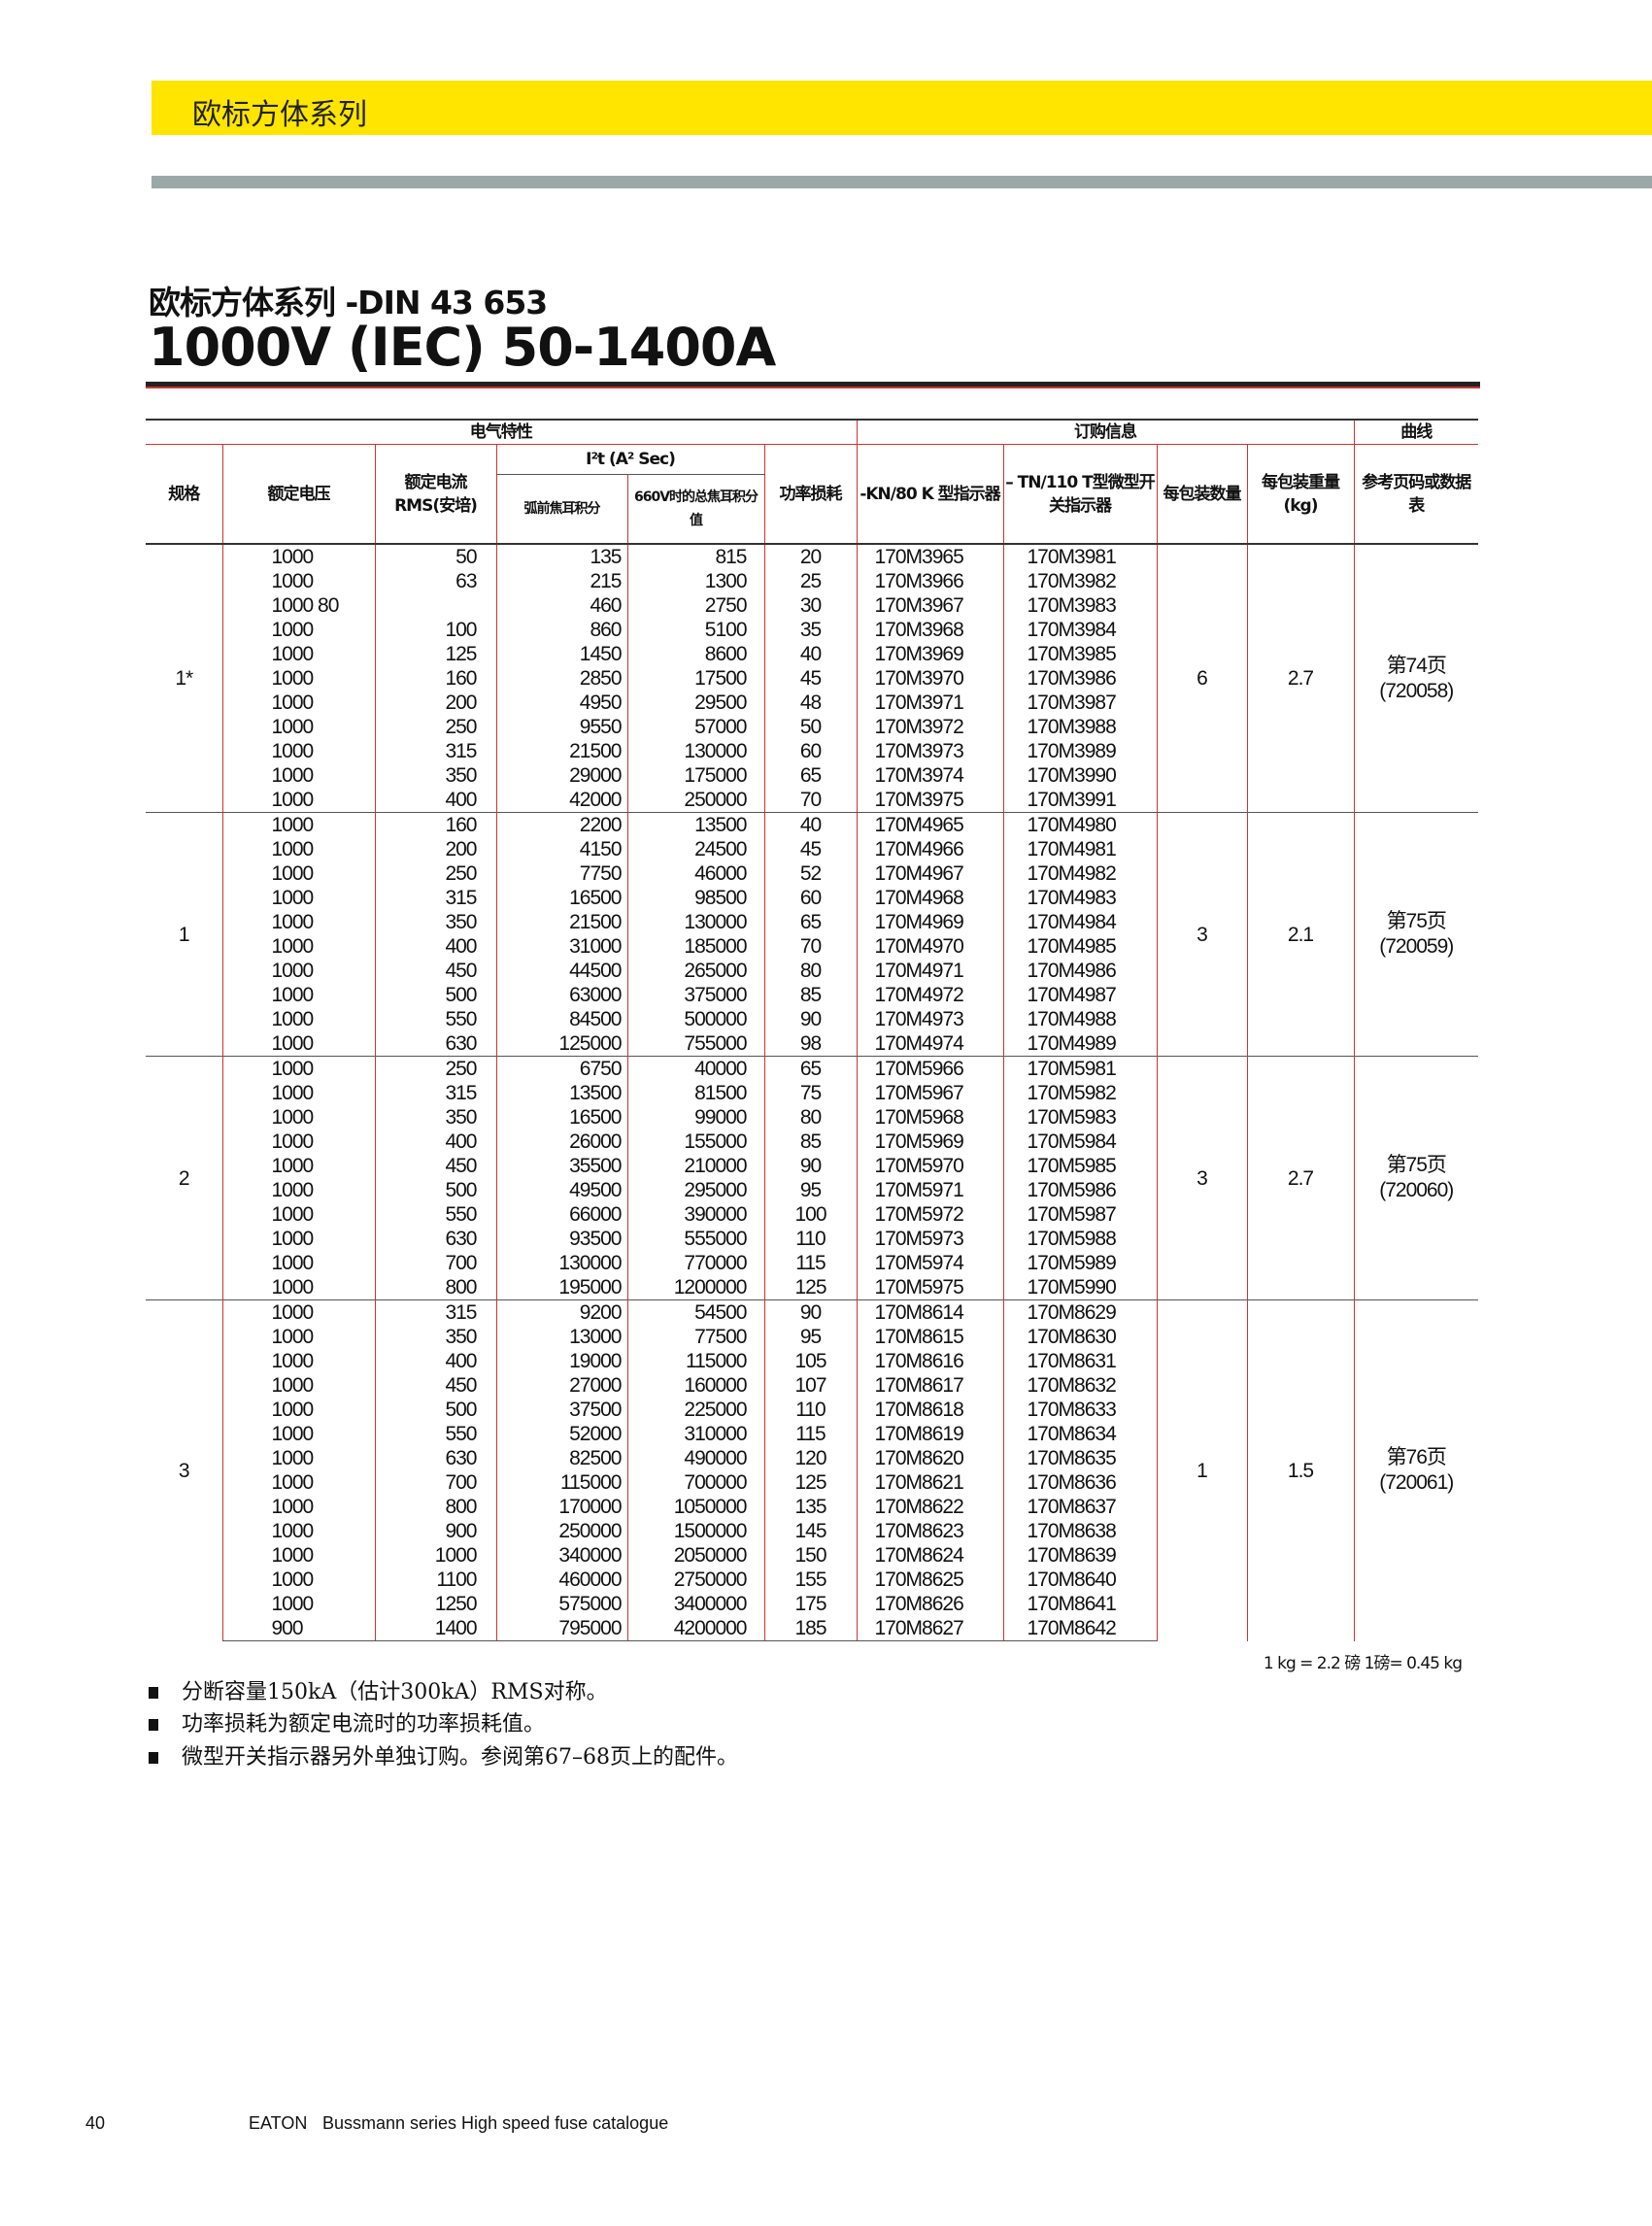  Describe the element at coordinates (810, 1117) in the screenshot. I see `watts-cell: 80` at that location.